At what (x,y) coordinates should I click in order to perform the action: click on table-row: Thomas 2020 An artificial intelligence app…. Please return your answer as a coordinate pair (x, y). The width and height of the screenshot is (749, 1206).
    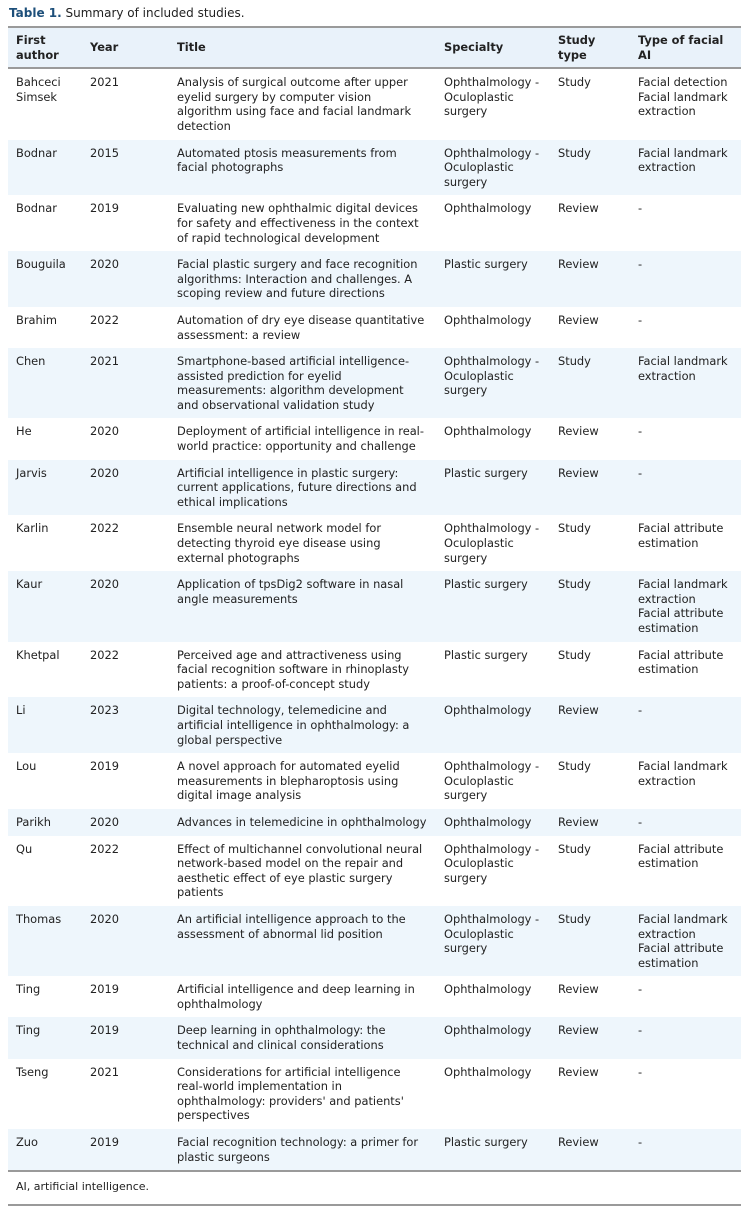
    Looking at the image, I should click on (374, 941).